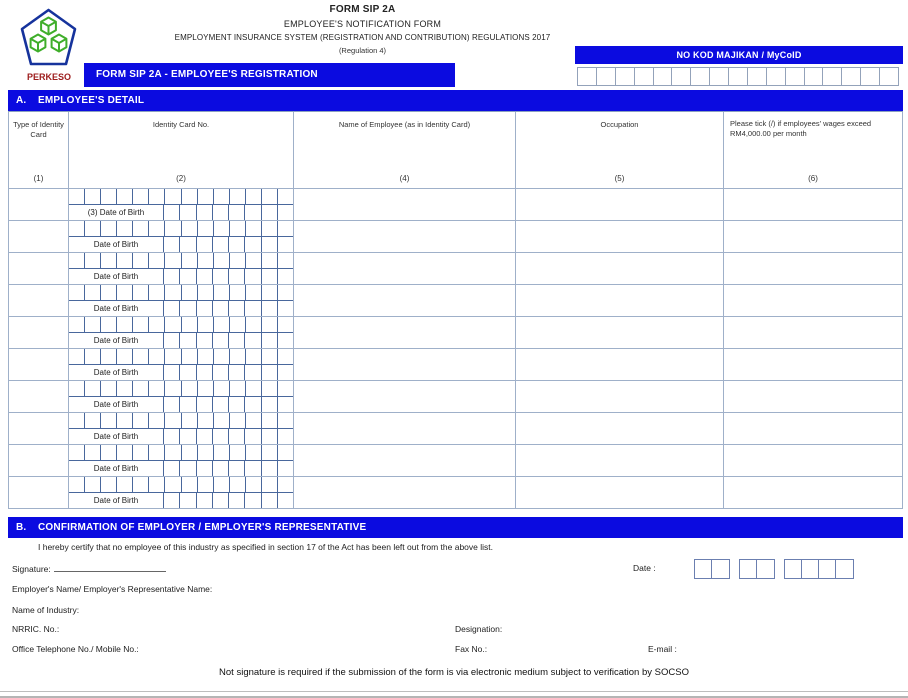 The width and height of the screenshot is (908, 698). What do you see at coordinates (109, 567) in the screenshot?
I see `signature-line` at bounding box center [109, 567].